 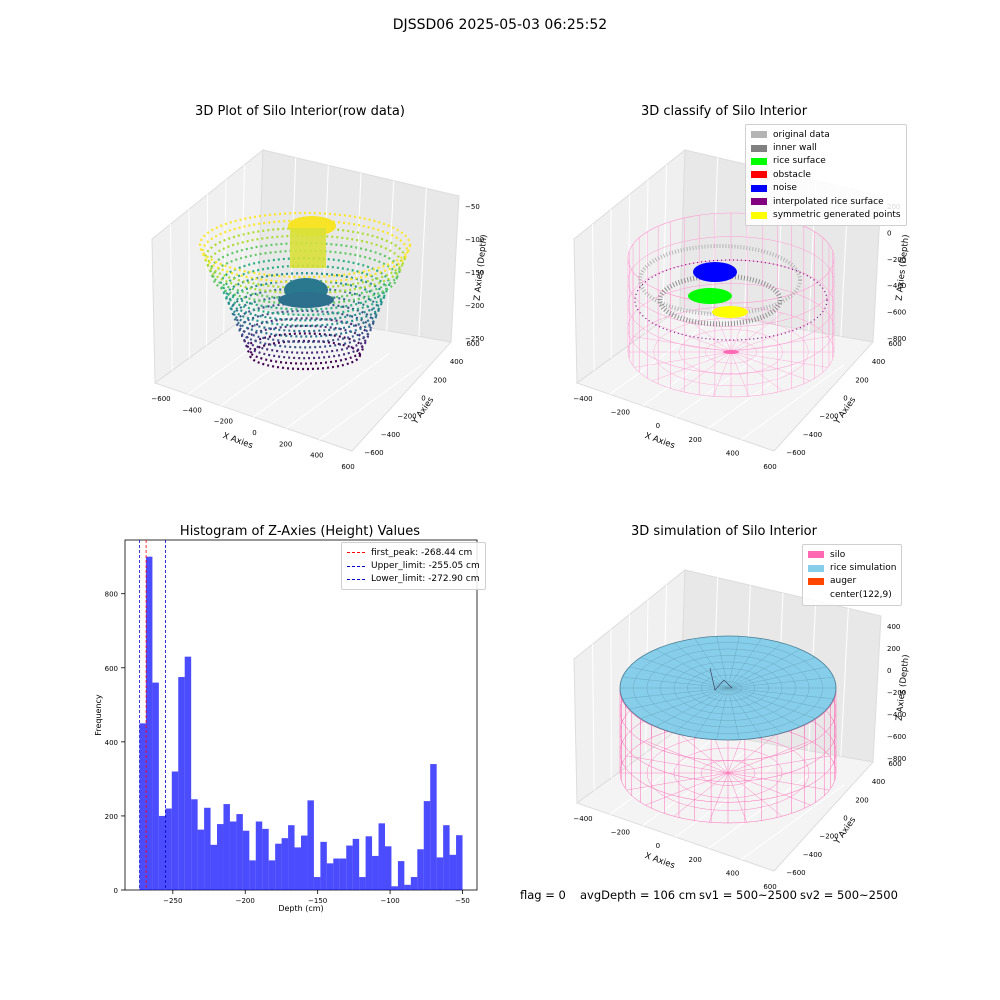 I want to click on panel1-title: 3D Plot of Silo Interior(row data), so click(x=300, y=111).